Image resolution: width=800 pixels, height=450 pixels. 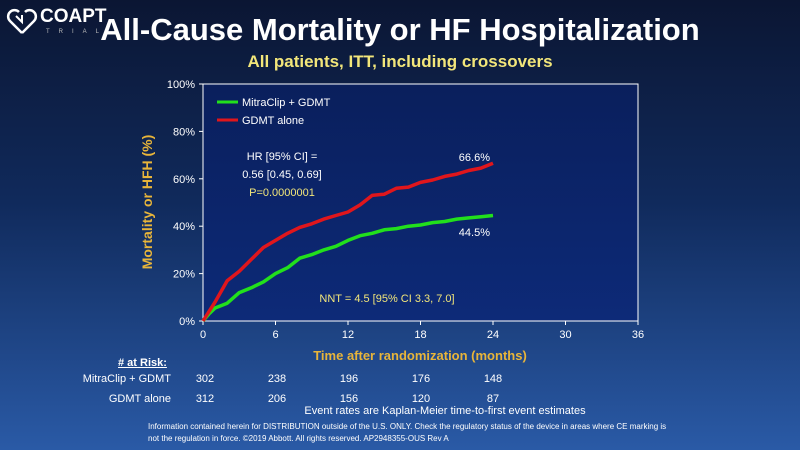 What do you see at coordinates (73, 16) in the screenshot?
I see `logo-text: COAPT` at bounding box center [73, 16].